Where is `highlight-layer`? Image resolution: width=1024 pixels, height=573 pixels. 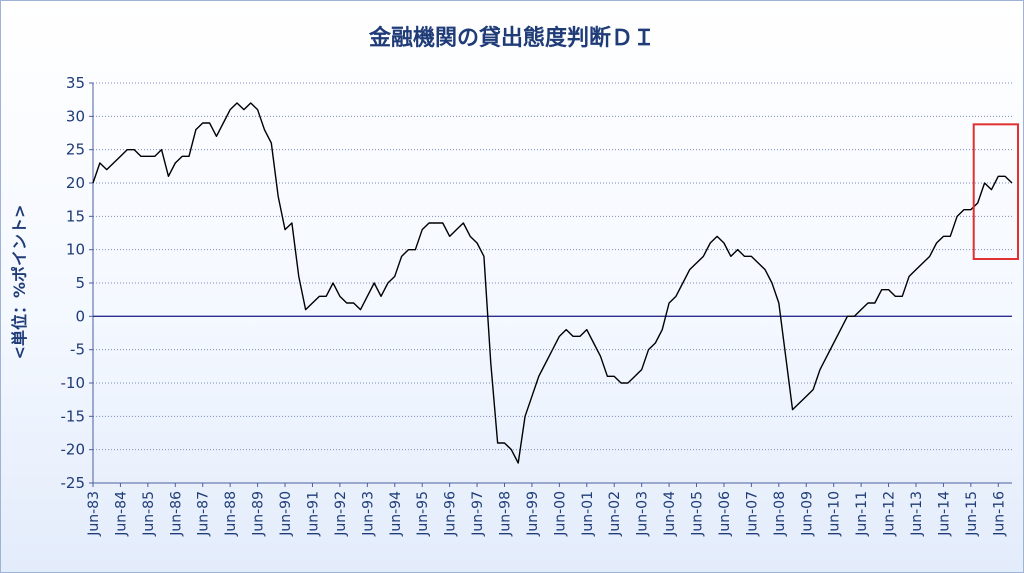 highlight-layer is located at coordinates (996, 192).